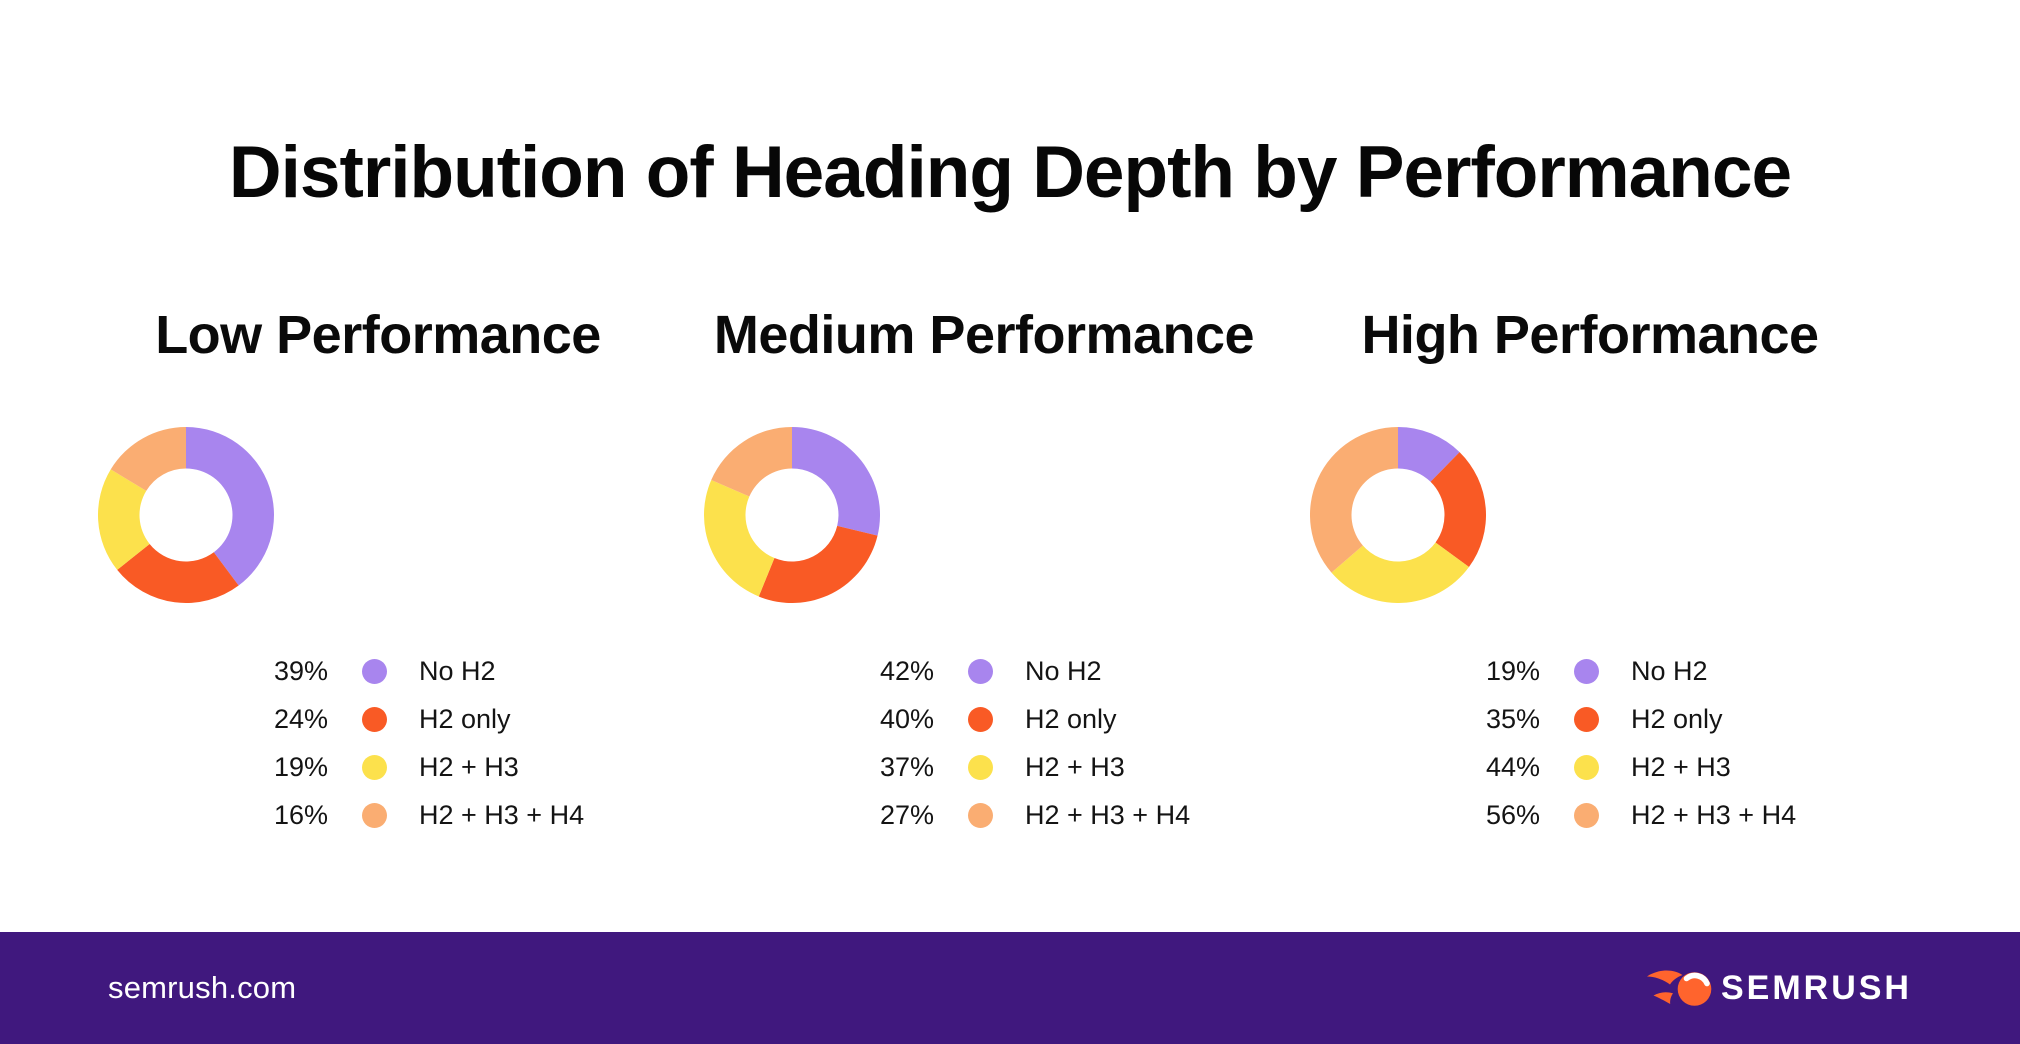 The width and height of the screenshot is (2020, 1044). I want to click on legend-row: 19% No H2, so click(1590, 671).